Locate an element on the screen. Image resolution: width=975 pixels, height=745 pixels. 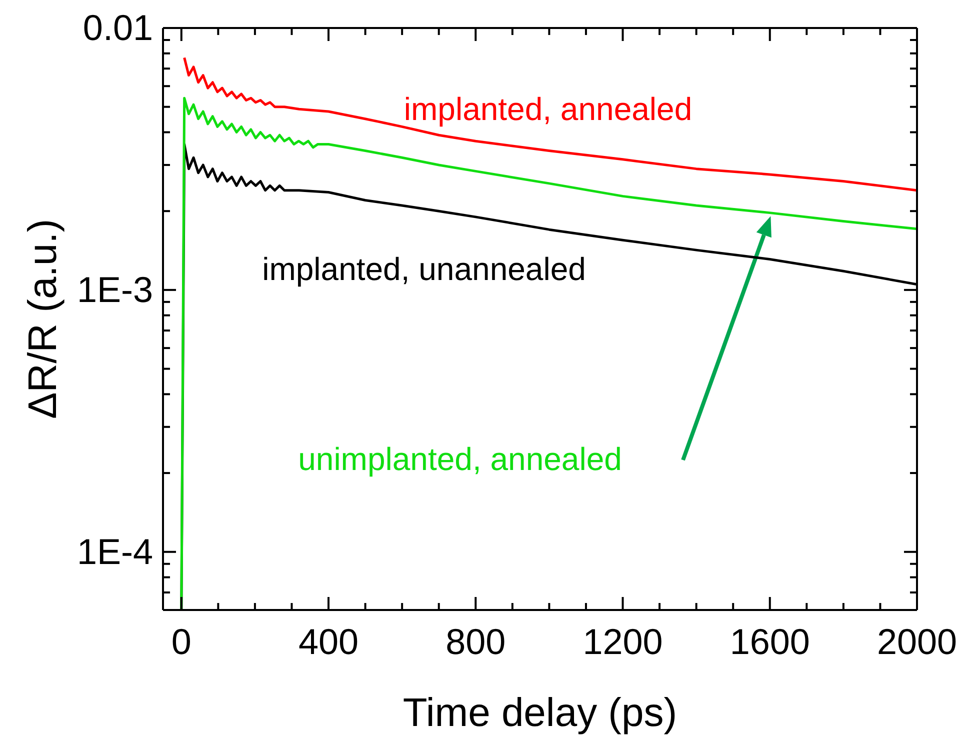
x-tick-label: 0 is located at coordinates (181, 641).